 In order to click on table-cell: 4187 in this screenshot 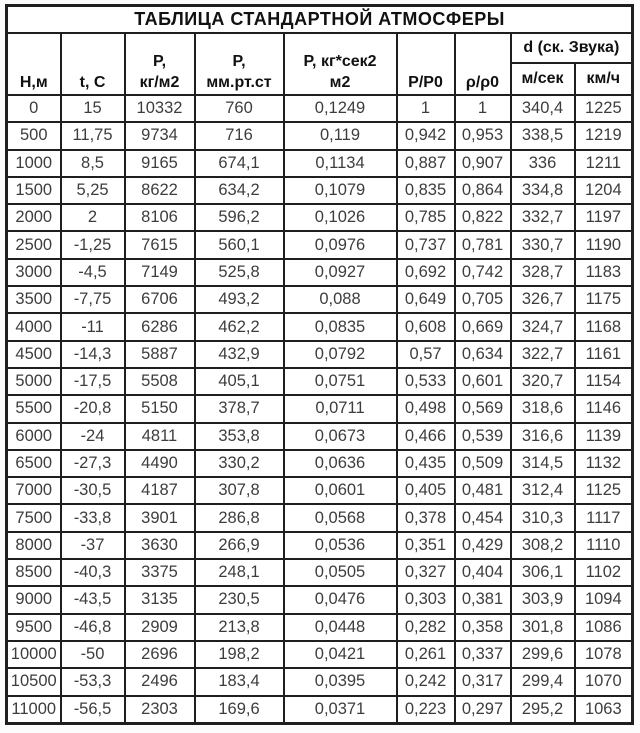, I will do `click(159, 491)`.